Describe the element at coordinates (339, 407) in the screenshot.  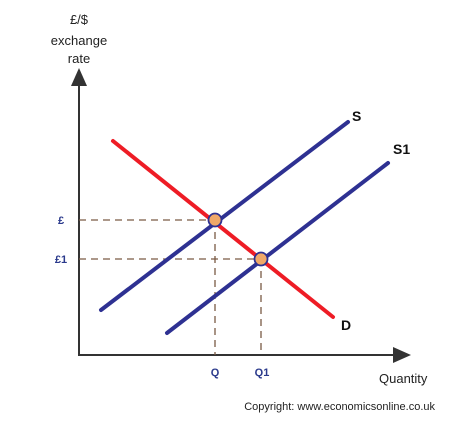
I see `copyright-text: Copyright: www.economicsonline.co.uk` at that location.